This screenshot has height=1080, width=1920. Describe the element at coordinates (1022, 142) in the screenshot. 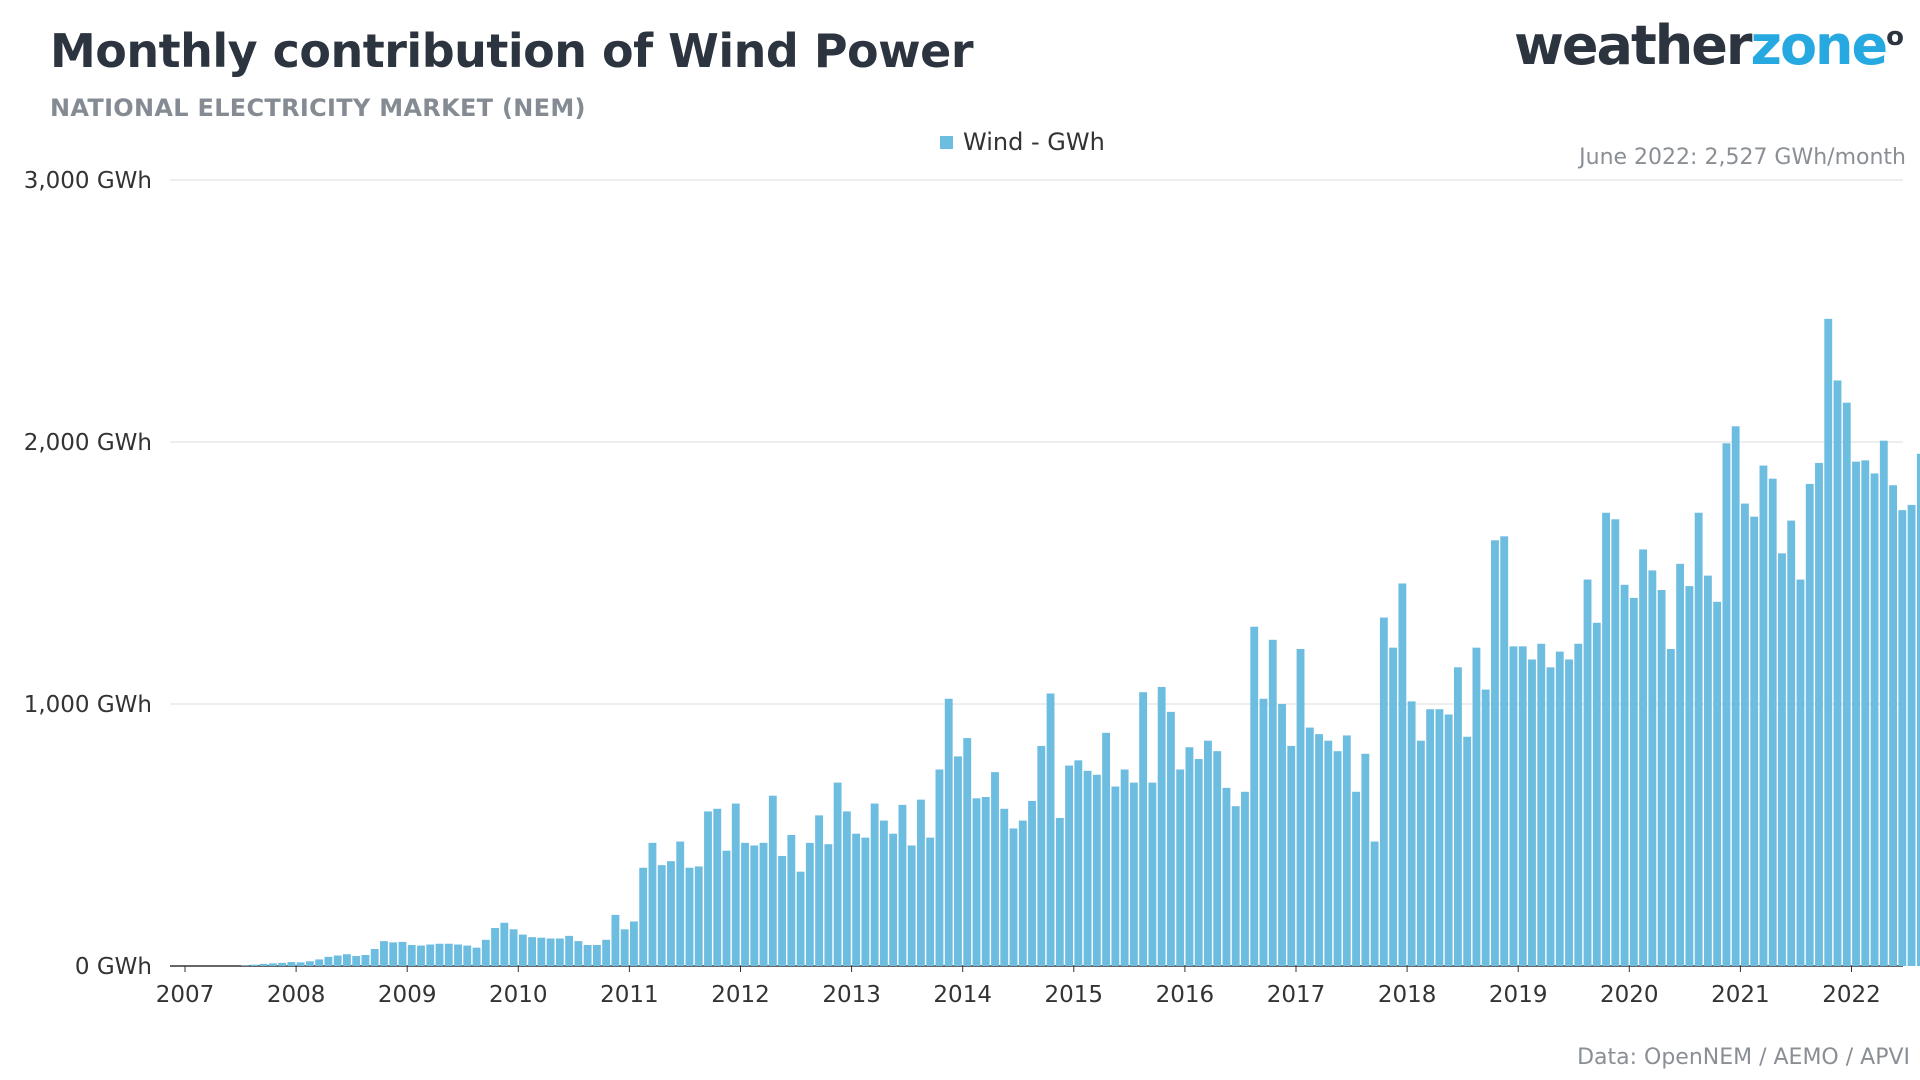

I see `chart-legend: Wind - GWh` at that location.